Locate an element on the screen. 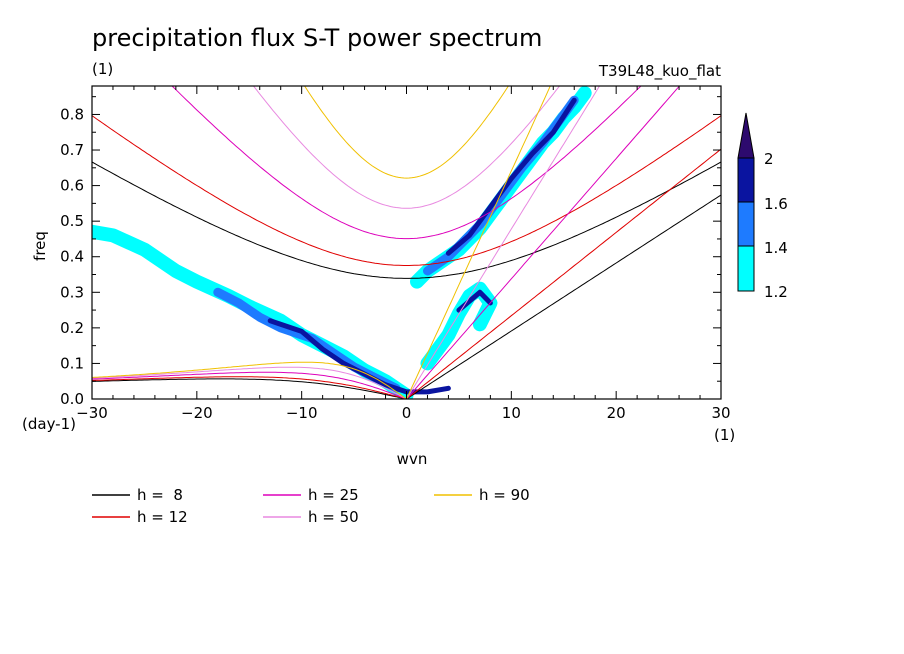 This screenshot has height=654, width=904. curve-kelvin-h50 is located at coordinates (503, 242).